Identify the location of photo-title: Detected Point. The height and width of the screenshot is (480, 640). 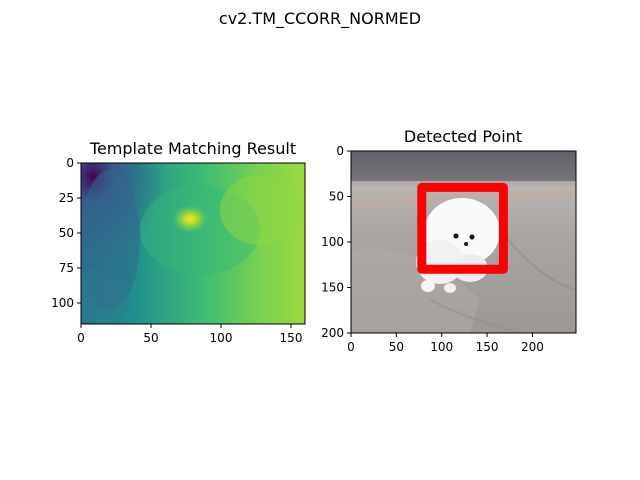
(463, 136).